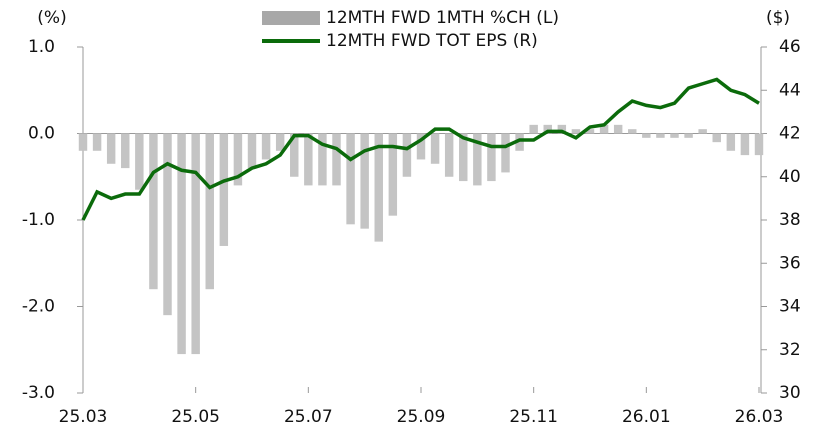  Describe the element at coordinates (790, 307) in the screenshot. I see `y2-tick-label: 34` at that location.